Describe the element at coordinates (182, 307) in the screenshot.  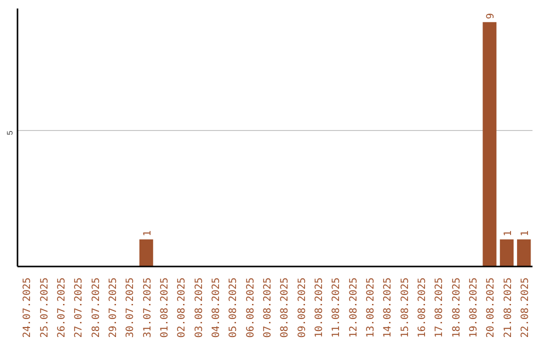
I see `x-tick-label: 02.08.2025` at that location.